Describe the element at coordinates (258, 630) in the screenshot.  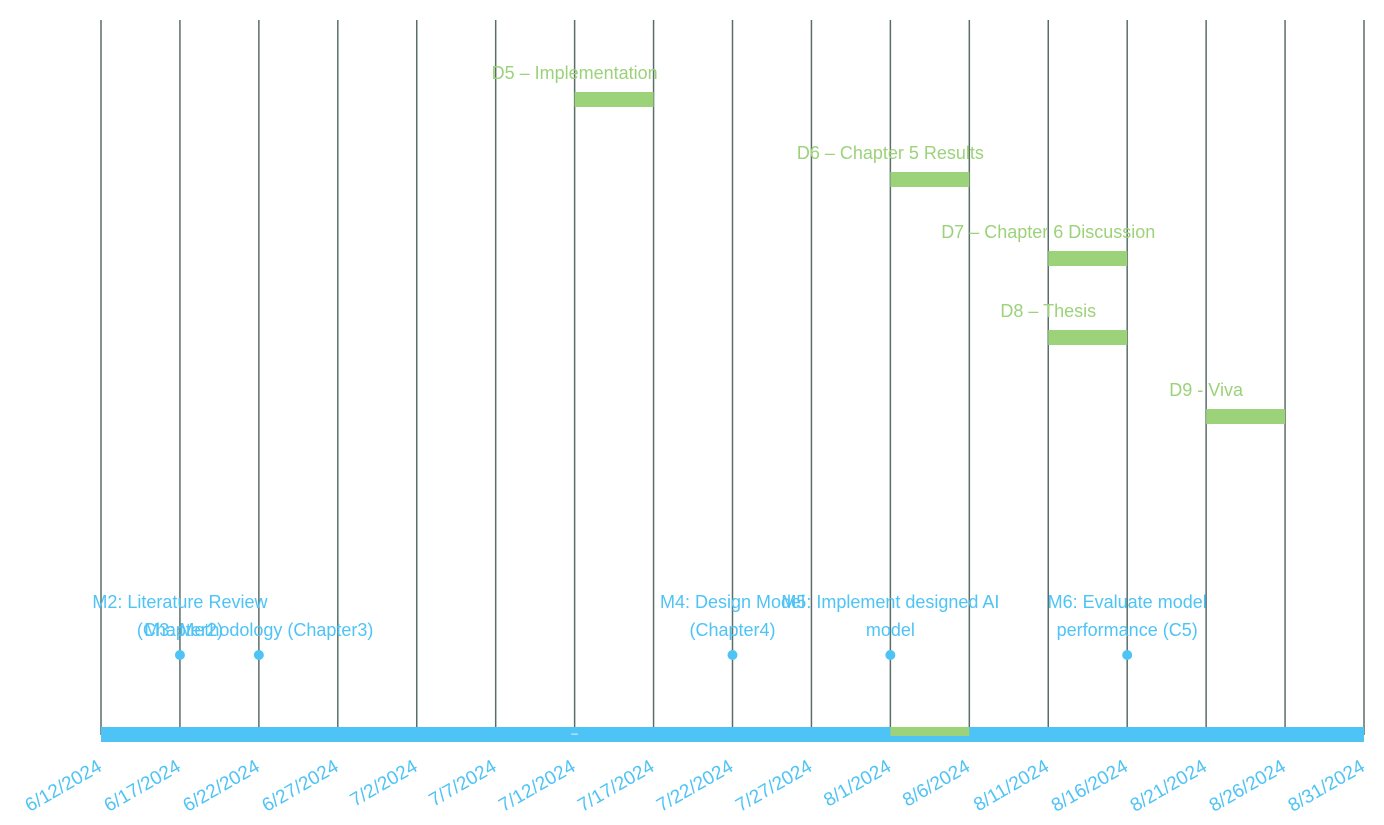
I see `milestone-label: M3: Methodology (Chapter3)` at that location.